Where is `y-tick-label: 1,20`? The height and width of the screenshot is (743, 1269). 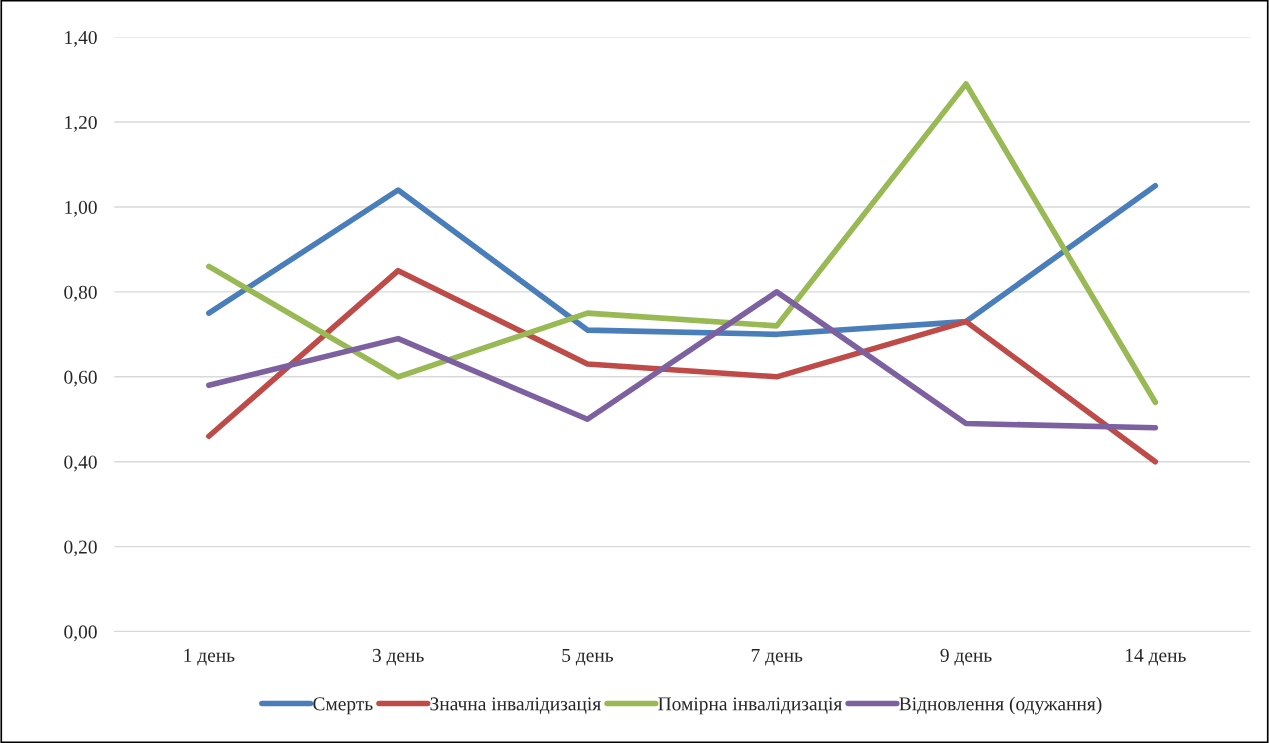 y-tick-label: 1,20 is located at coordinates (81, 123).